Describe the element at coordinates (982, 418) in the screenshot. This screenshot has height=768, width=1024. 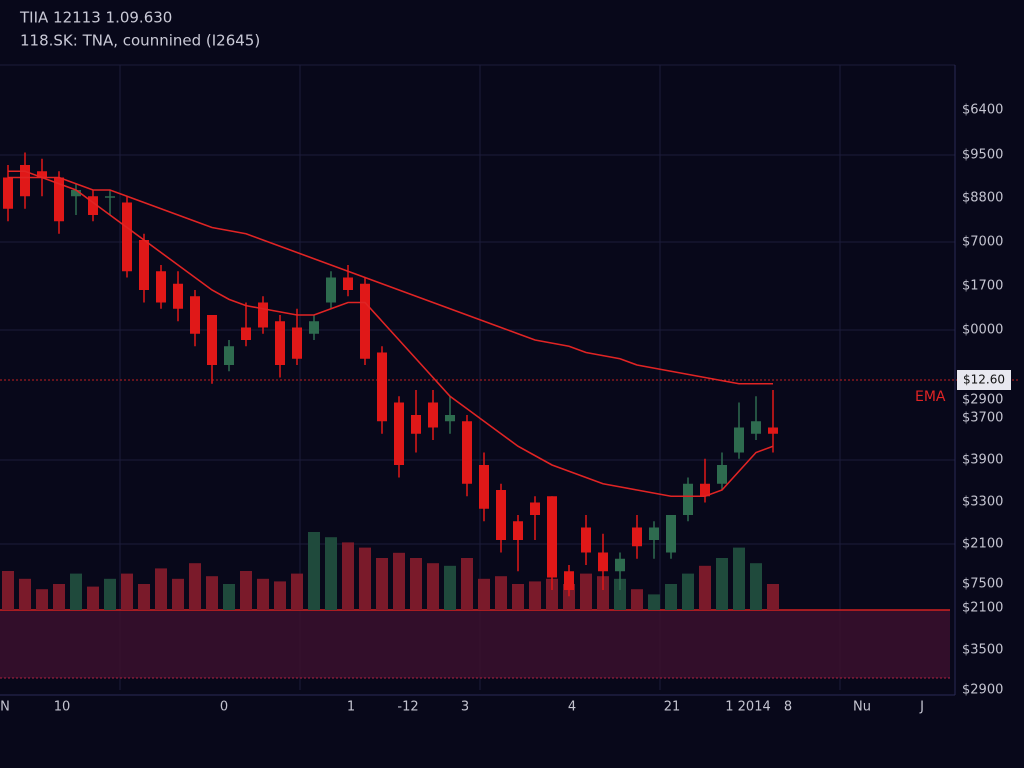
I see `price-axis-label: $3700` at that location.